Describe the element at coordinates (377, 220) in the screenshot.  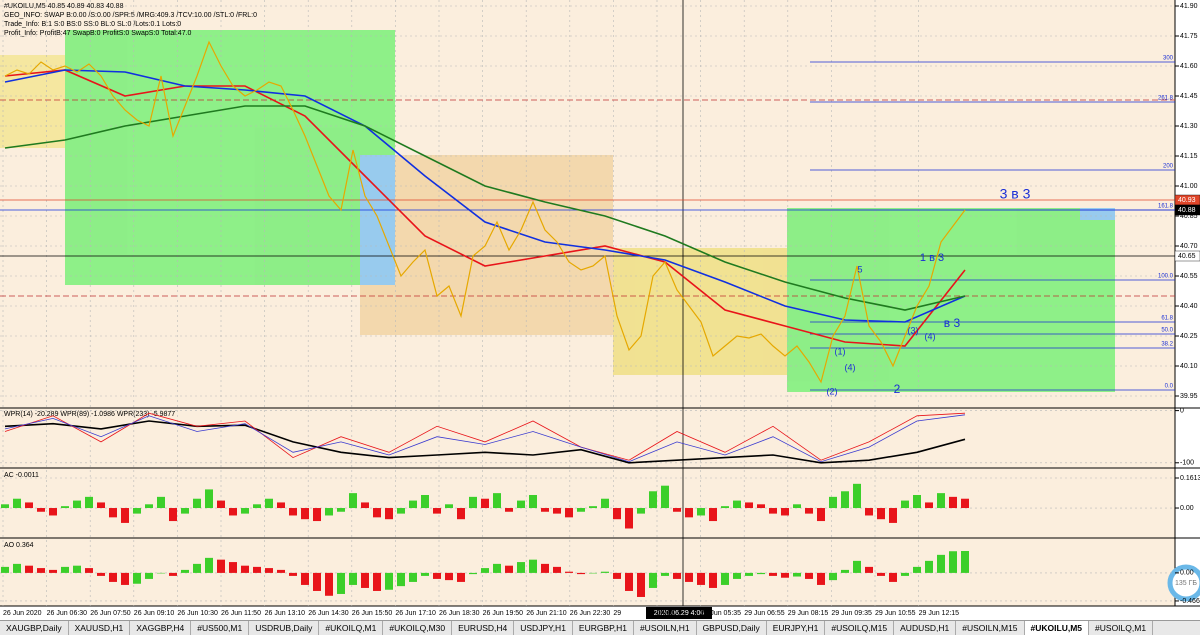
I see `zone` at that location.